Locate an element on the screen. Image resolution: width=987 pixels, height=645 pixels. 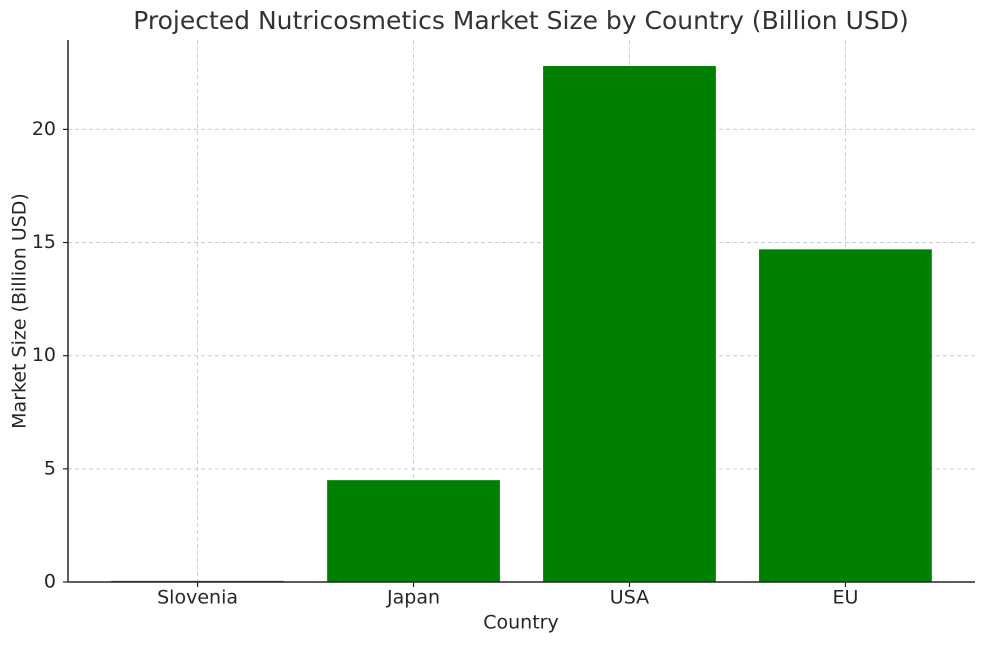
x-tick-label: USA is located at coordinates (629, 598).